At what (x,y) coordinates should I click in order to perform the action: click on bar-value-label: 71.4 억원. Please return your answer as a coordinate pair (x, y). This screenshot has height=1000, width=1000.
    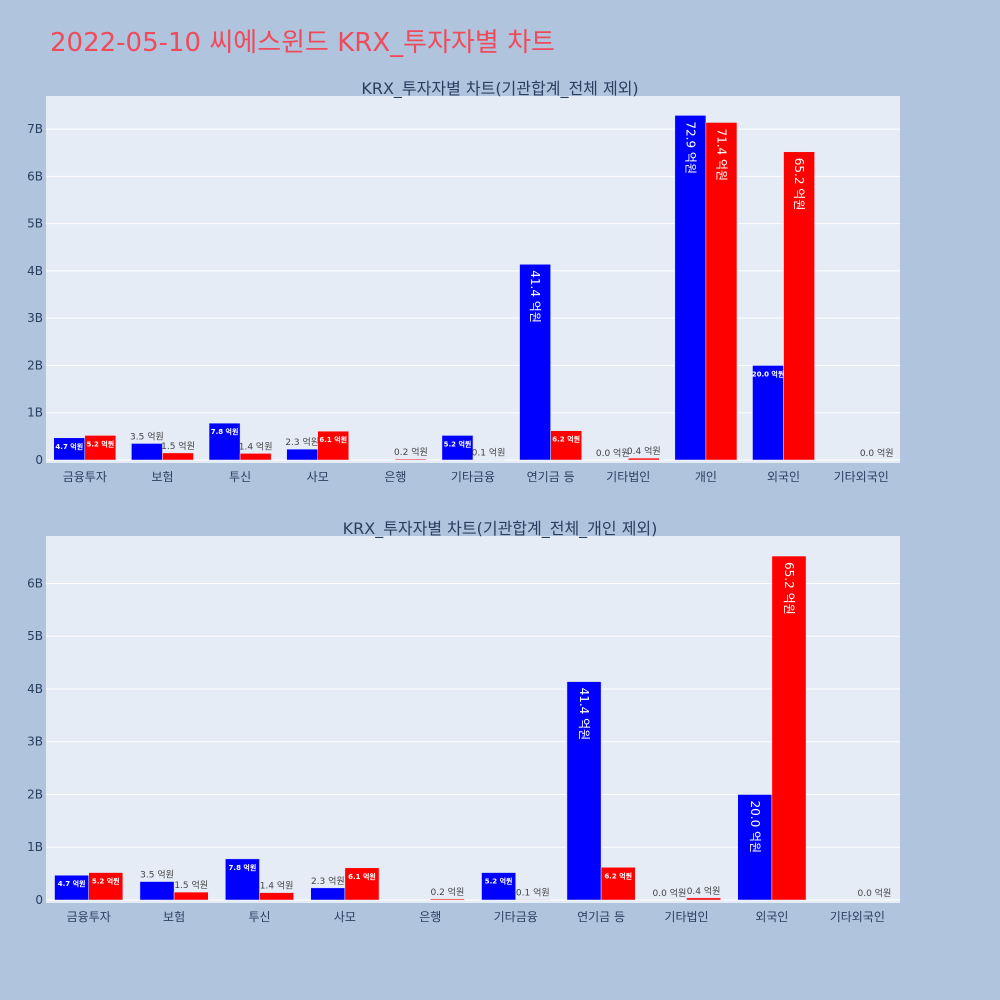
    Looking at the image, I should click on (721, 154).